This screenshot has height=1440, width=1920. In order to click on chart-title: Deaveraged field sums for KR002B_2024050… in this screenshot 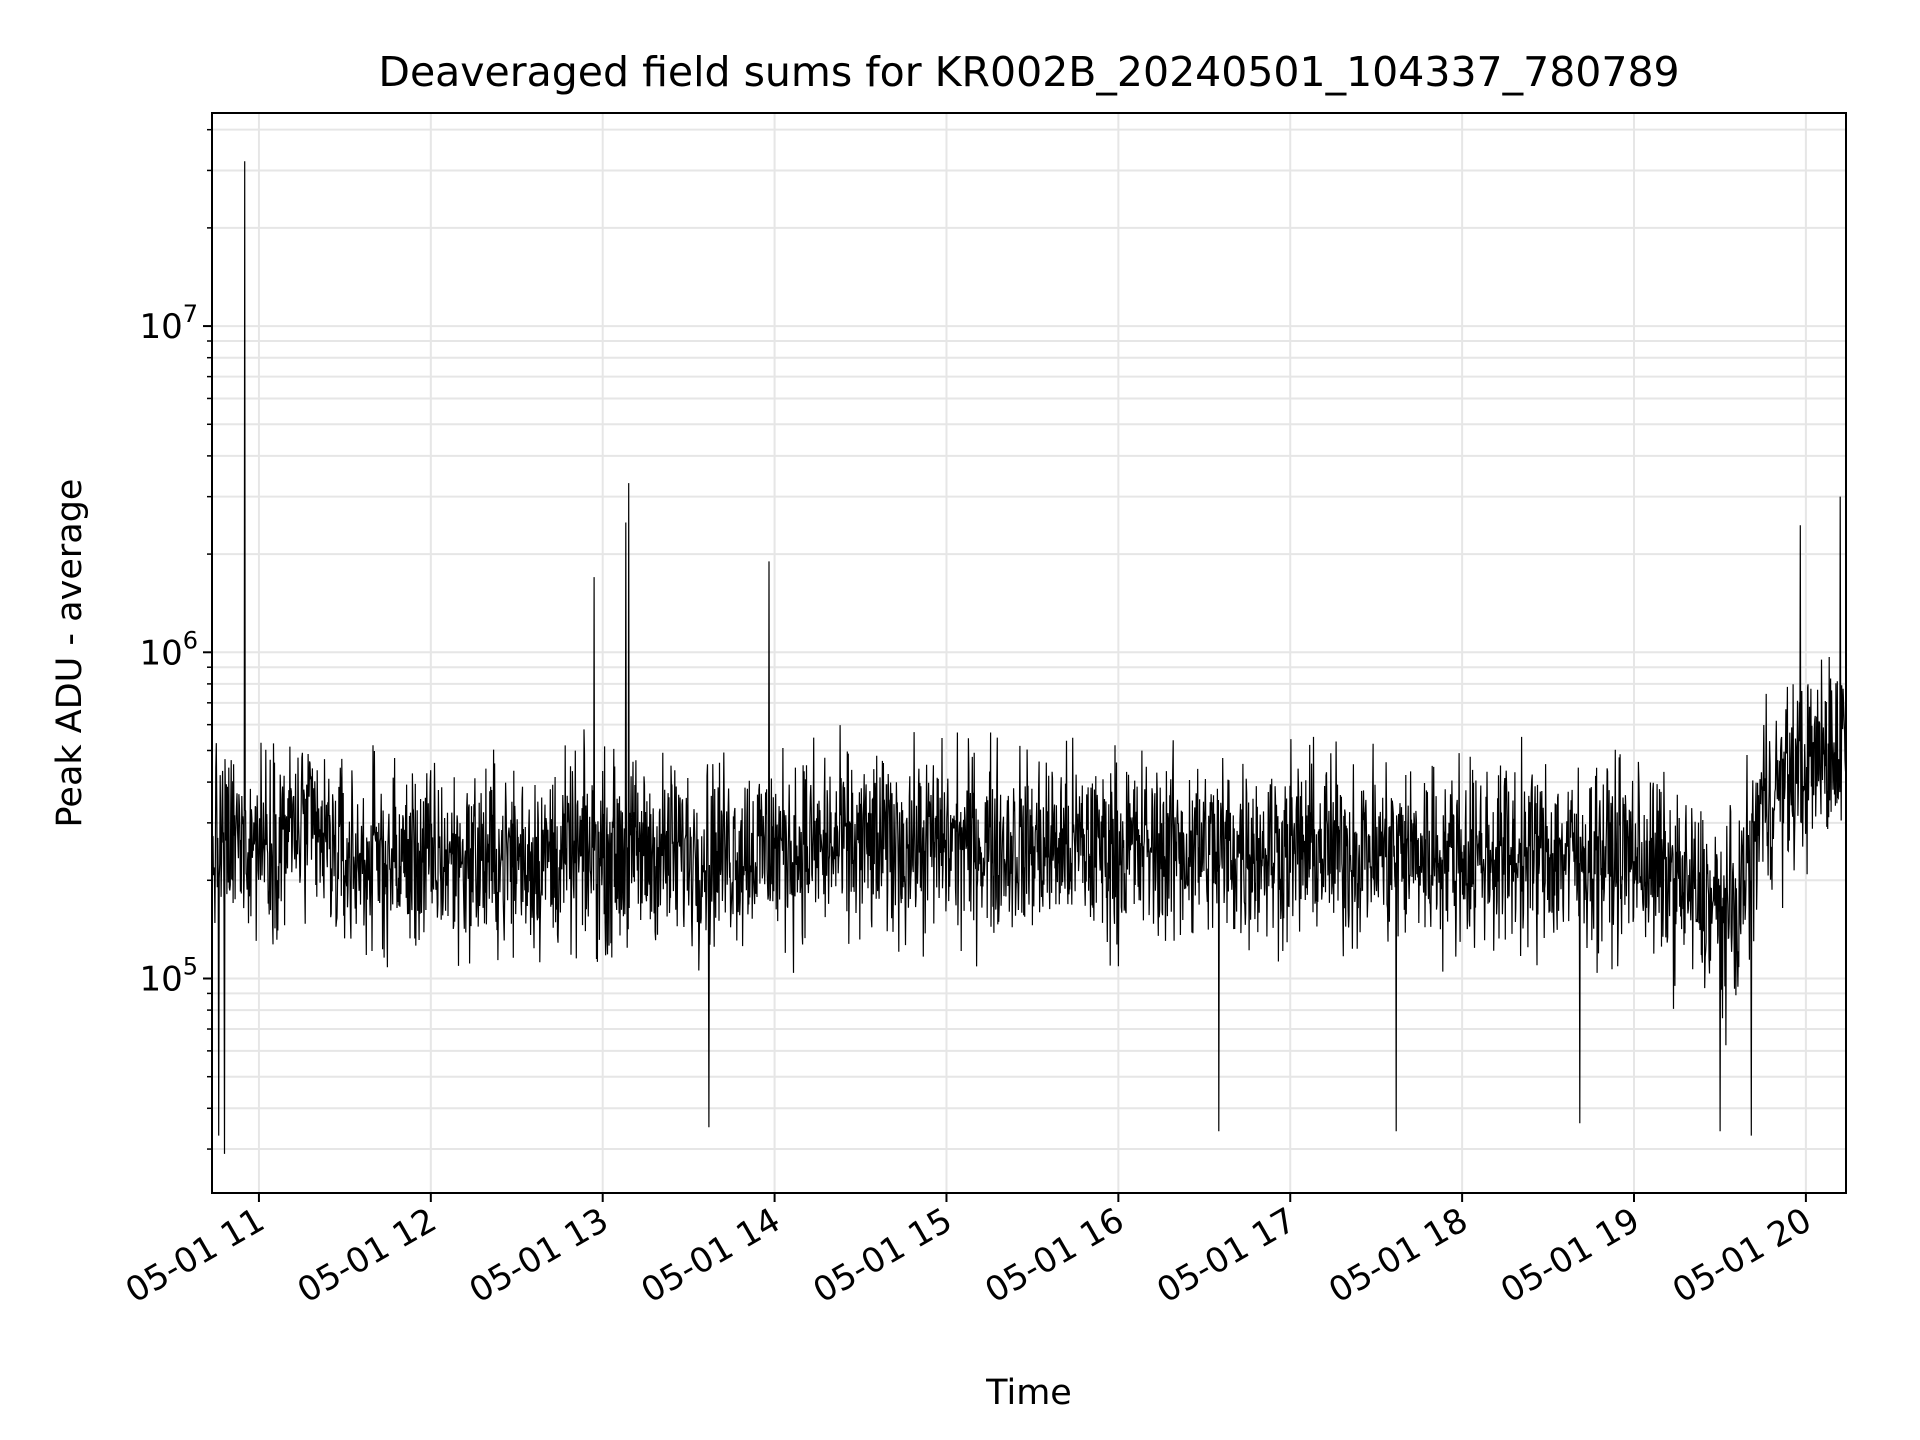, I will do `click(1028, 72)`.